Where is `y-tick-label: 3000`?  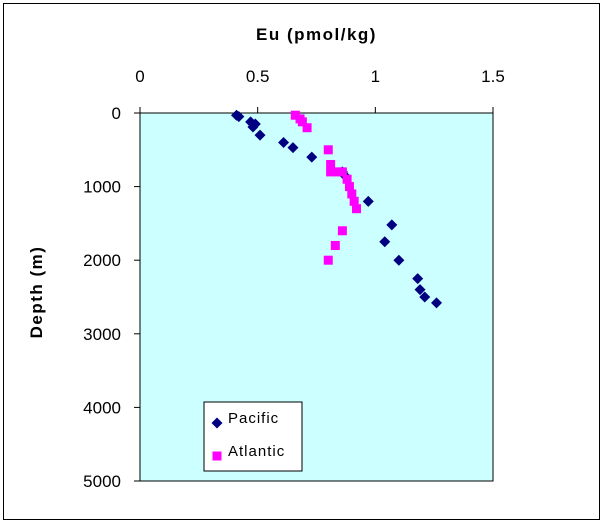 y-tick-label: 3000 is located at coordinates (102, 334).